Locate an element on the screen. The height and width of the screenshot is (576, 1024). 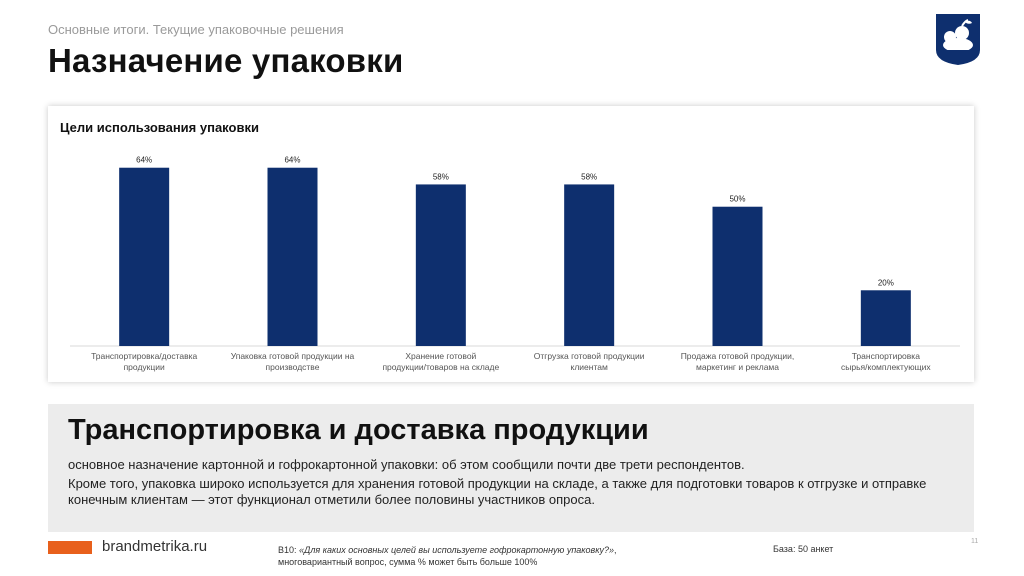
category-label-0-line-1: продукции is located at coordinates (144, 367).